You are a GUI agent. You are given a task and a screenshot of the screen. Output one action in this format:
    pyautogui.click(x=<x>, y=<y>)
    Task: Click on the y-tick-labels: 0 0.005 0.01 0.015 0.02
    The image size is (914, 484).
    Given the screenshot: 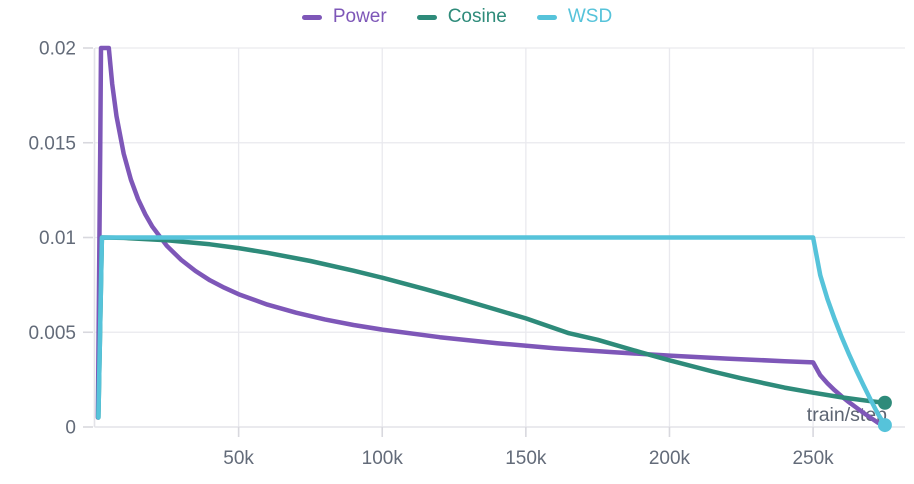 What is the action you would take?
    pyautogui.click(x=52, y=239)
    